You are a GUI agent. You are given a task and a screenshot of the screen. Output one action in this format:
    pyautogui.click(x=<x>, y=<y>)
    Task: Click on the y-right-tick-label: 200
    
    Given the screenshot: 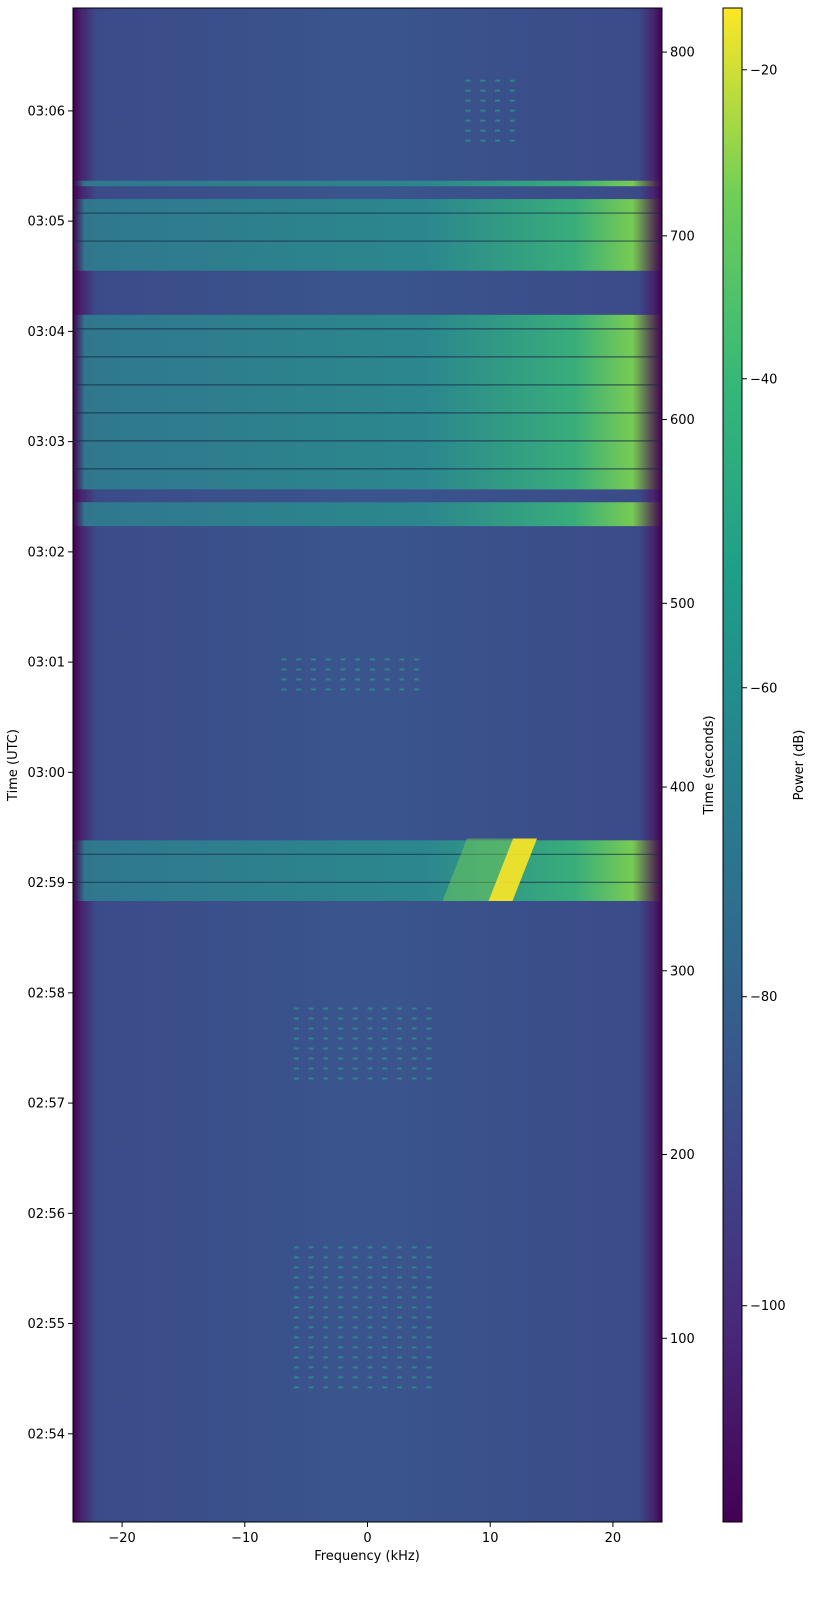 What is the action you would take?
    pyautogui.click(x=682, y=1155)
    